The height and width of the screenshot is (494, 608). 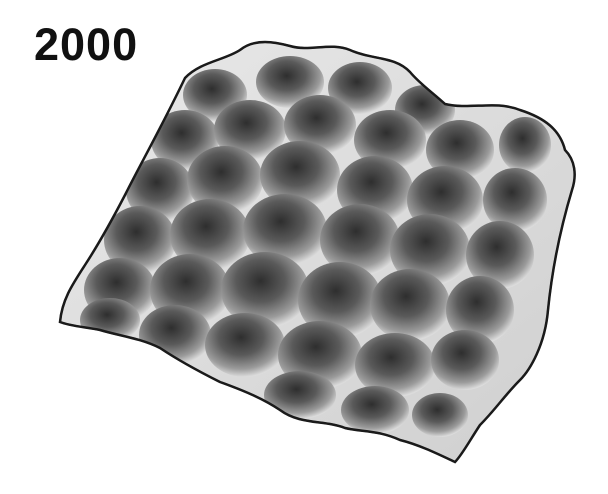 I want to click on figure-label: 2000, so click(x=86, y=44).